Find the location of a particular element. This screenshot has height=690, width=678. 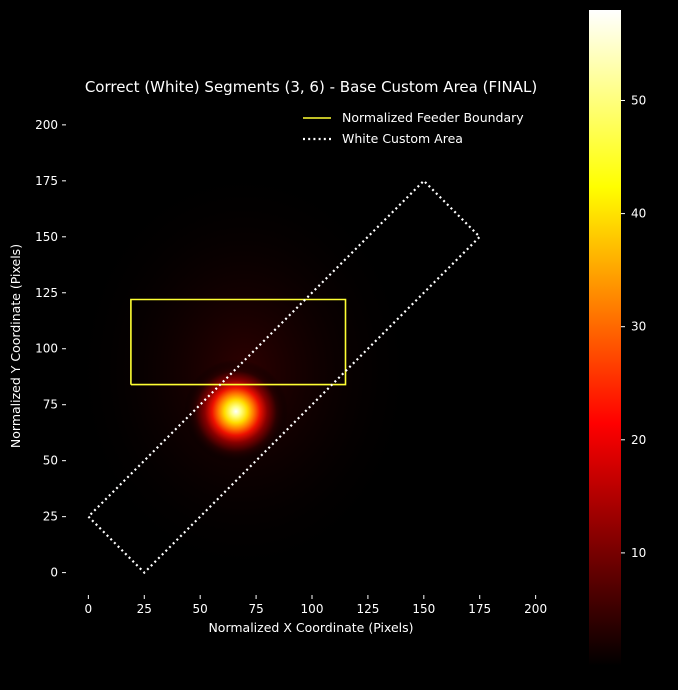

colorbar-ticks: 10 20 30 40 50 is located at coordinates (633, 326).